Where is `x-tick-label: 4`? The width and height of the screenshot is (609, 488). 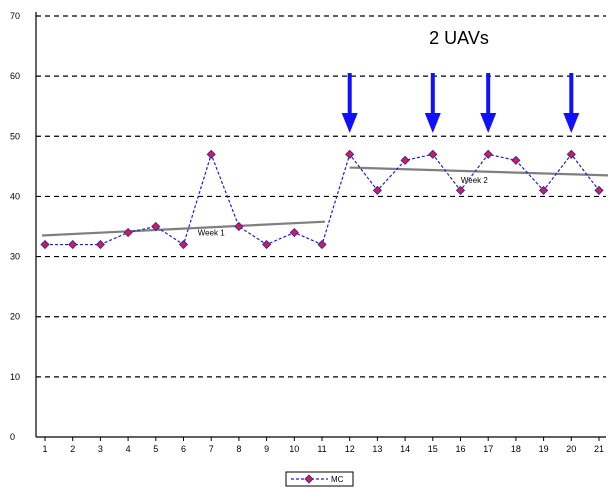
x-tick-label: 4 is located at coordinates (128, 449).